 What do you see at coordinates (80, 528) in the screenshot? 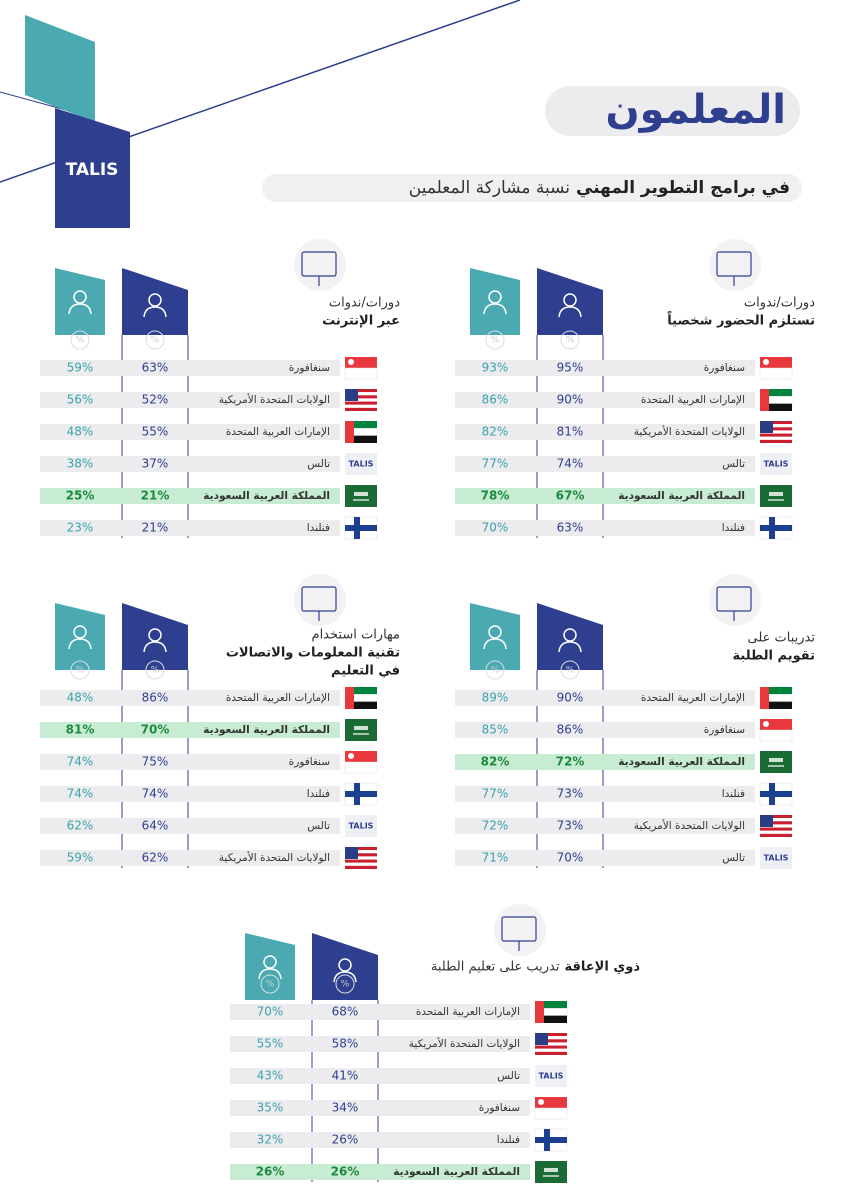
I see `female-value: 23%` at bounding box center [80, 528].